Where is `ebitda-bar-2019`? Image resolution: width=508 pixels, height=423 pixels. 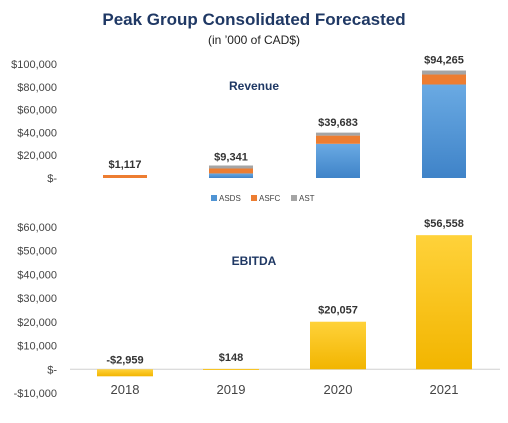
ebitda-bar-2019 is located at coordinates (231, 369).